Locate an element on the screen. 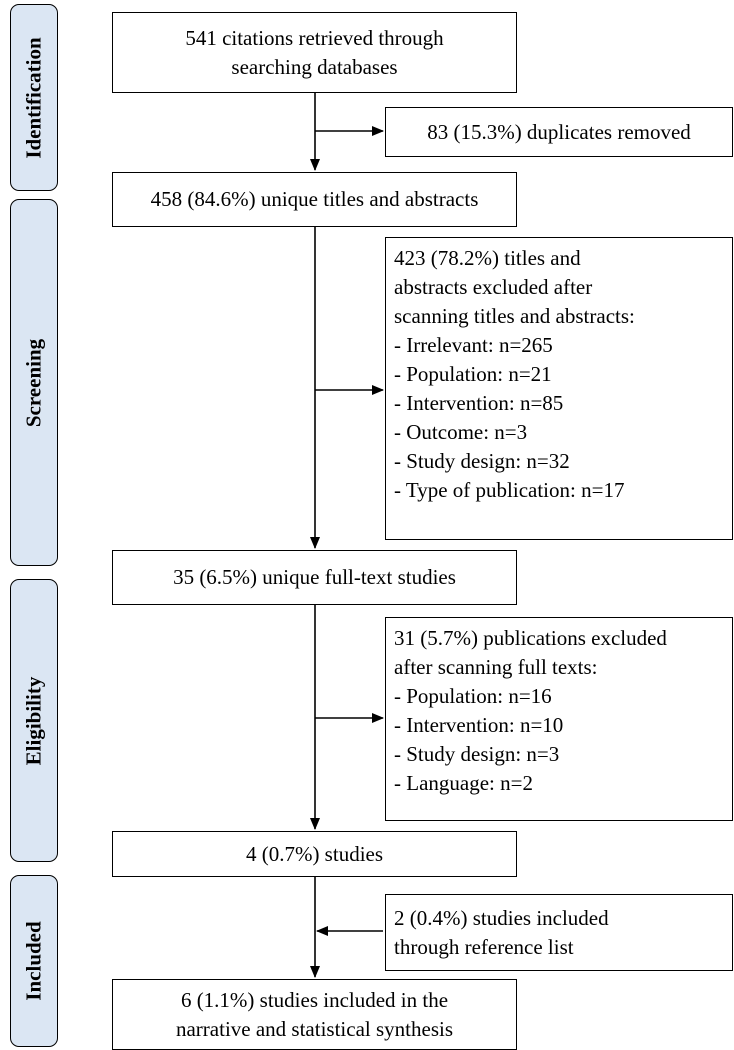 The image size is (734, 1050). screening-exclusion-item: - Population: n=21 is located at coordinates (473, 374).